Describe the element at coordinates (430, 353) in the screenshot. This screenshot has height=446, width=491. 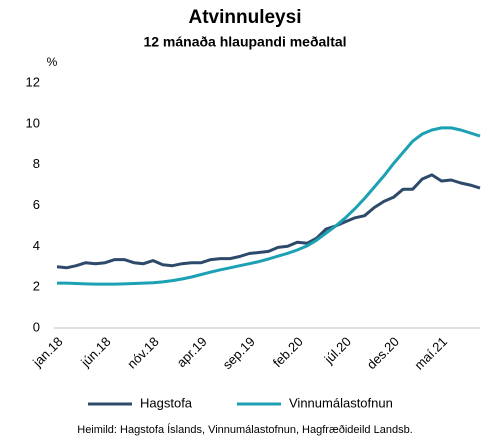
I see `x-tick-label: maí.21` at that location.